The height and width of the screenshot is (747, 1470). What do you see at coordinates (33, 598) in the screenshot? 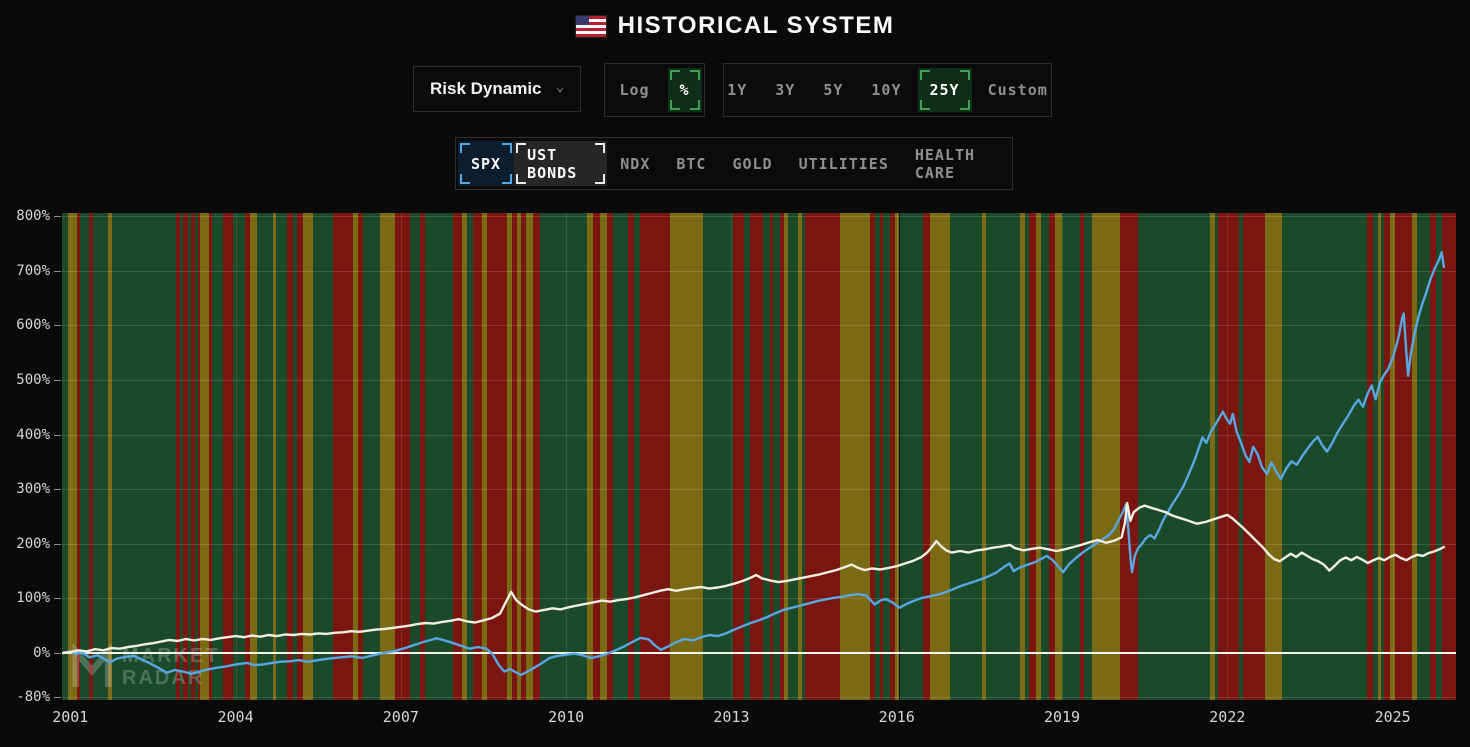
I see `y-axis-label: 100%` at bounding box center [33, 598].